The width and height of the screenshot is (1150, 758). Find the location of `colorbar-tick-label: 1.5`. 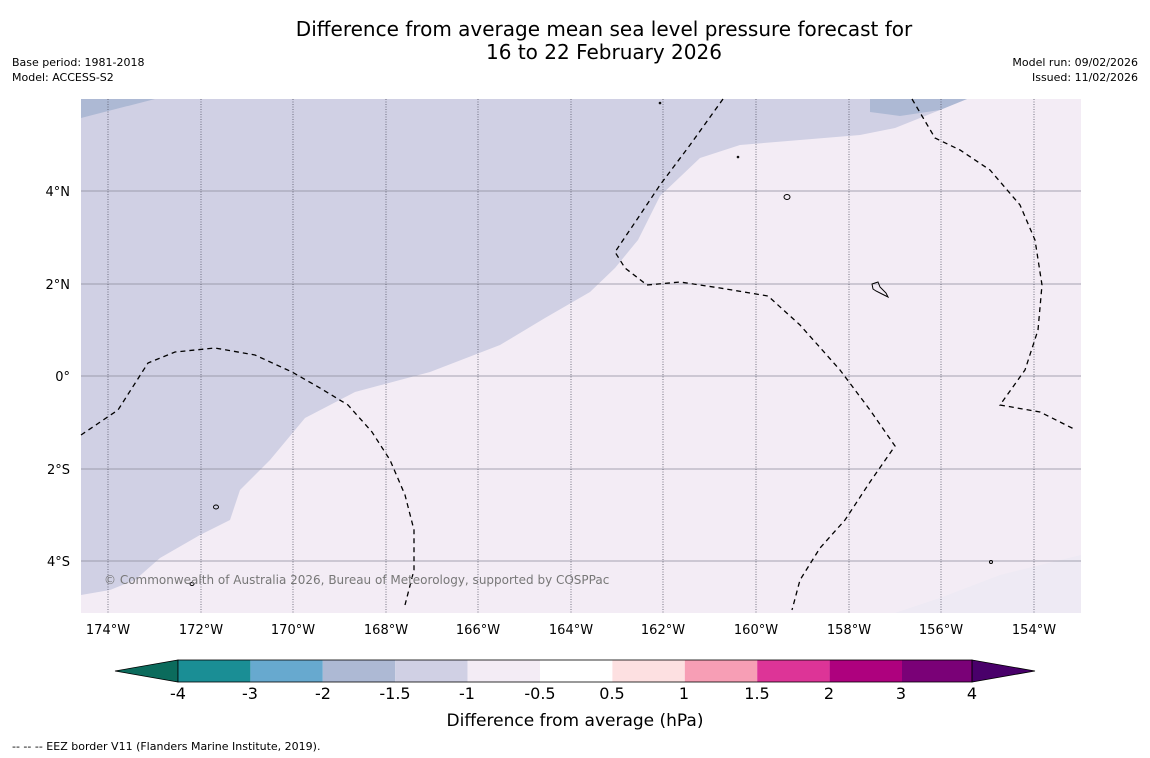

colorbar-tick-label: 1.5 is located at coordinates (756, 693).